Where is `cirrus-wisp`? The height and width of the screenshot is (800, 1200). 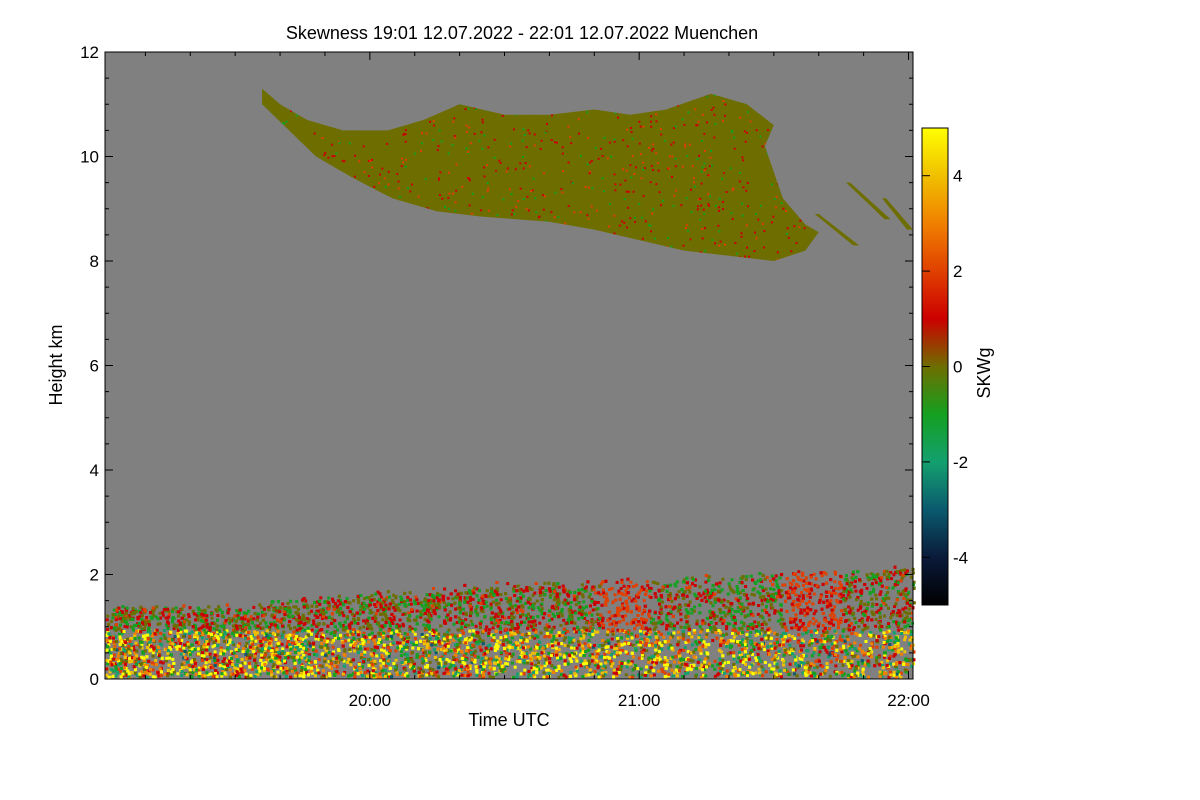 cirrus-wisp is located at coordinates (868, 201).